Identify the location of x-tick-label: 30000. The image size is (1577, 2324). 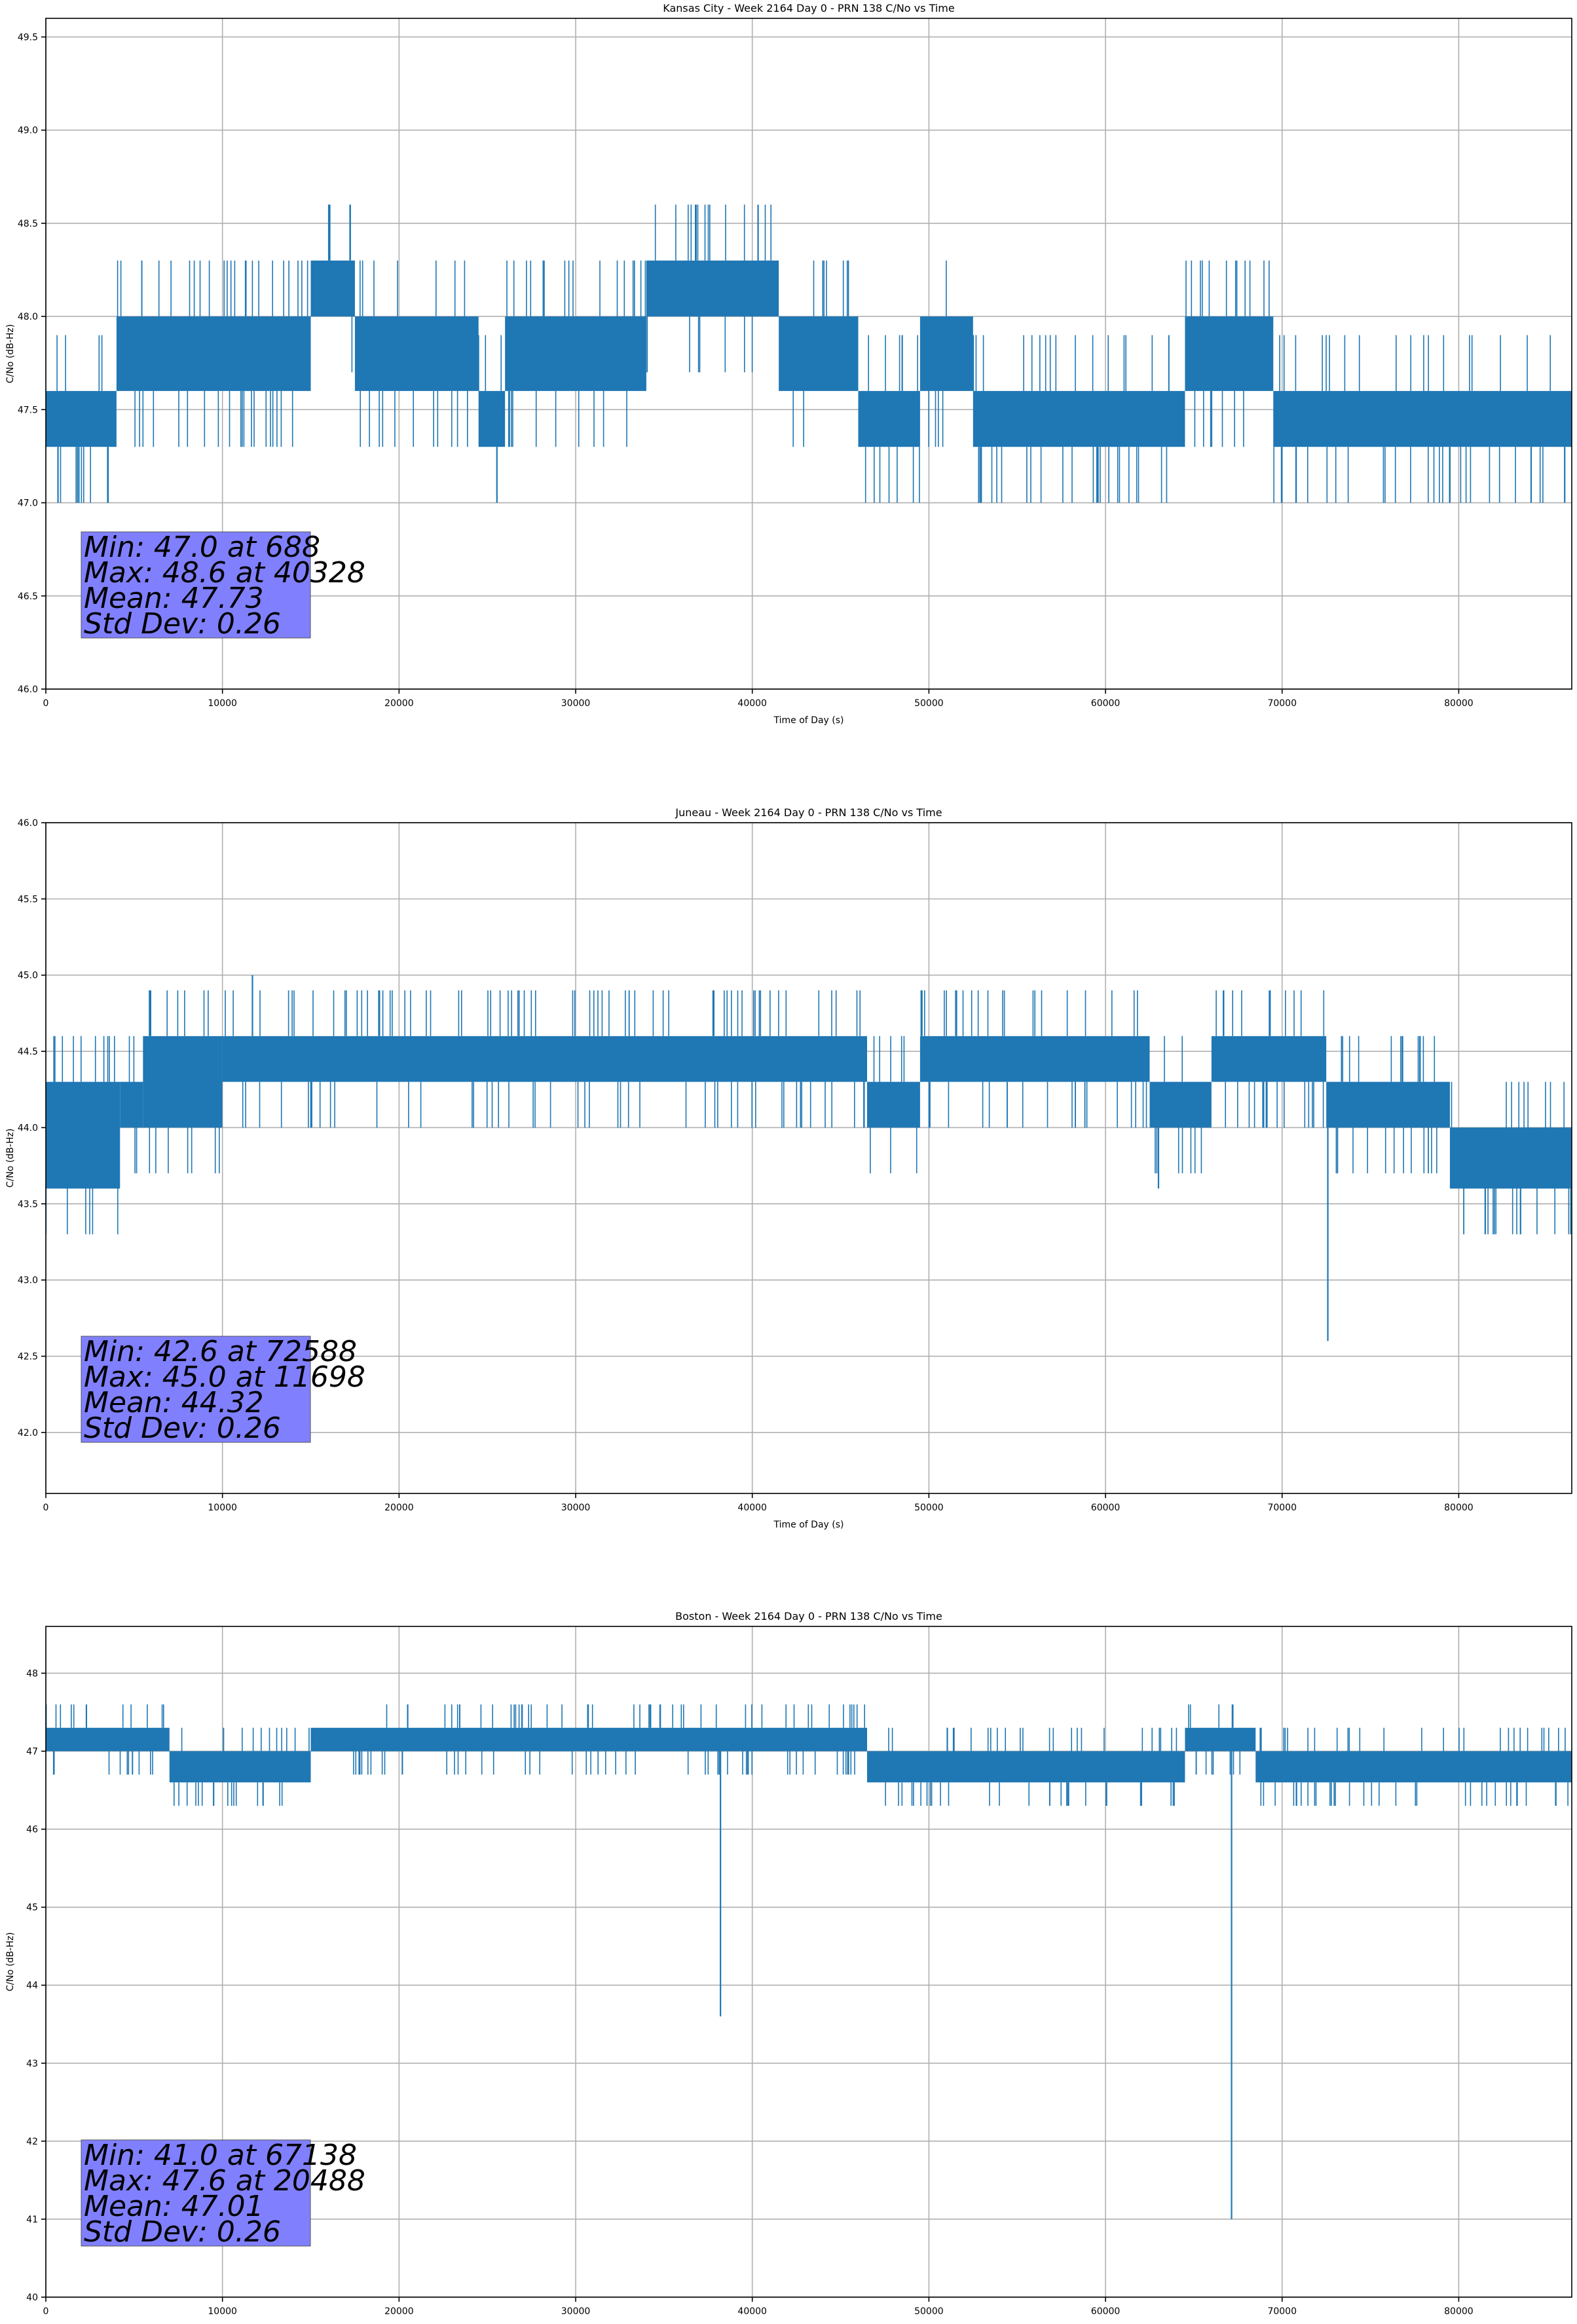
(576, 703).